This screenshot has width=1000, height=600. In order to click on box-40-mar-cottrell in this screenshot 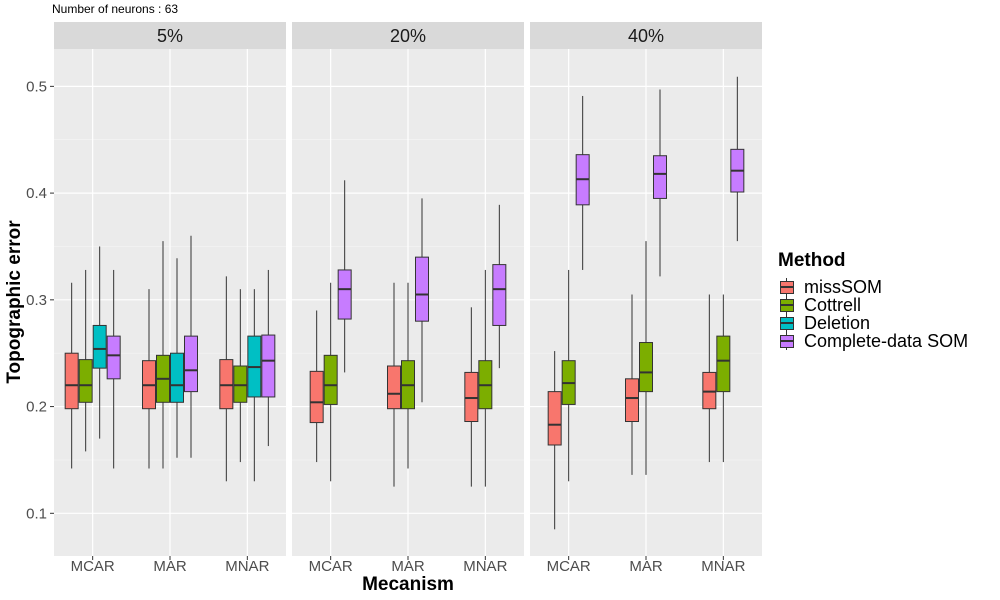, I will do `click(646, 358)`.